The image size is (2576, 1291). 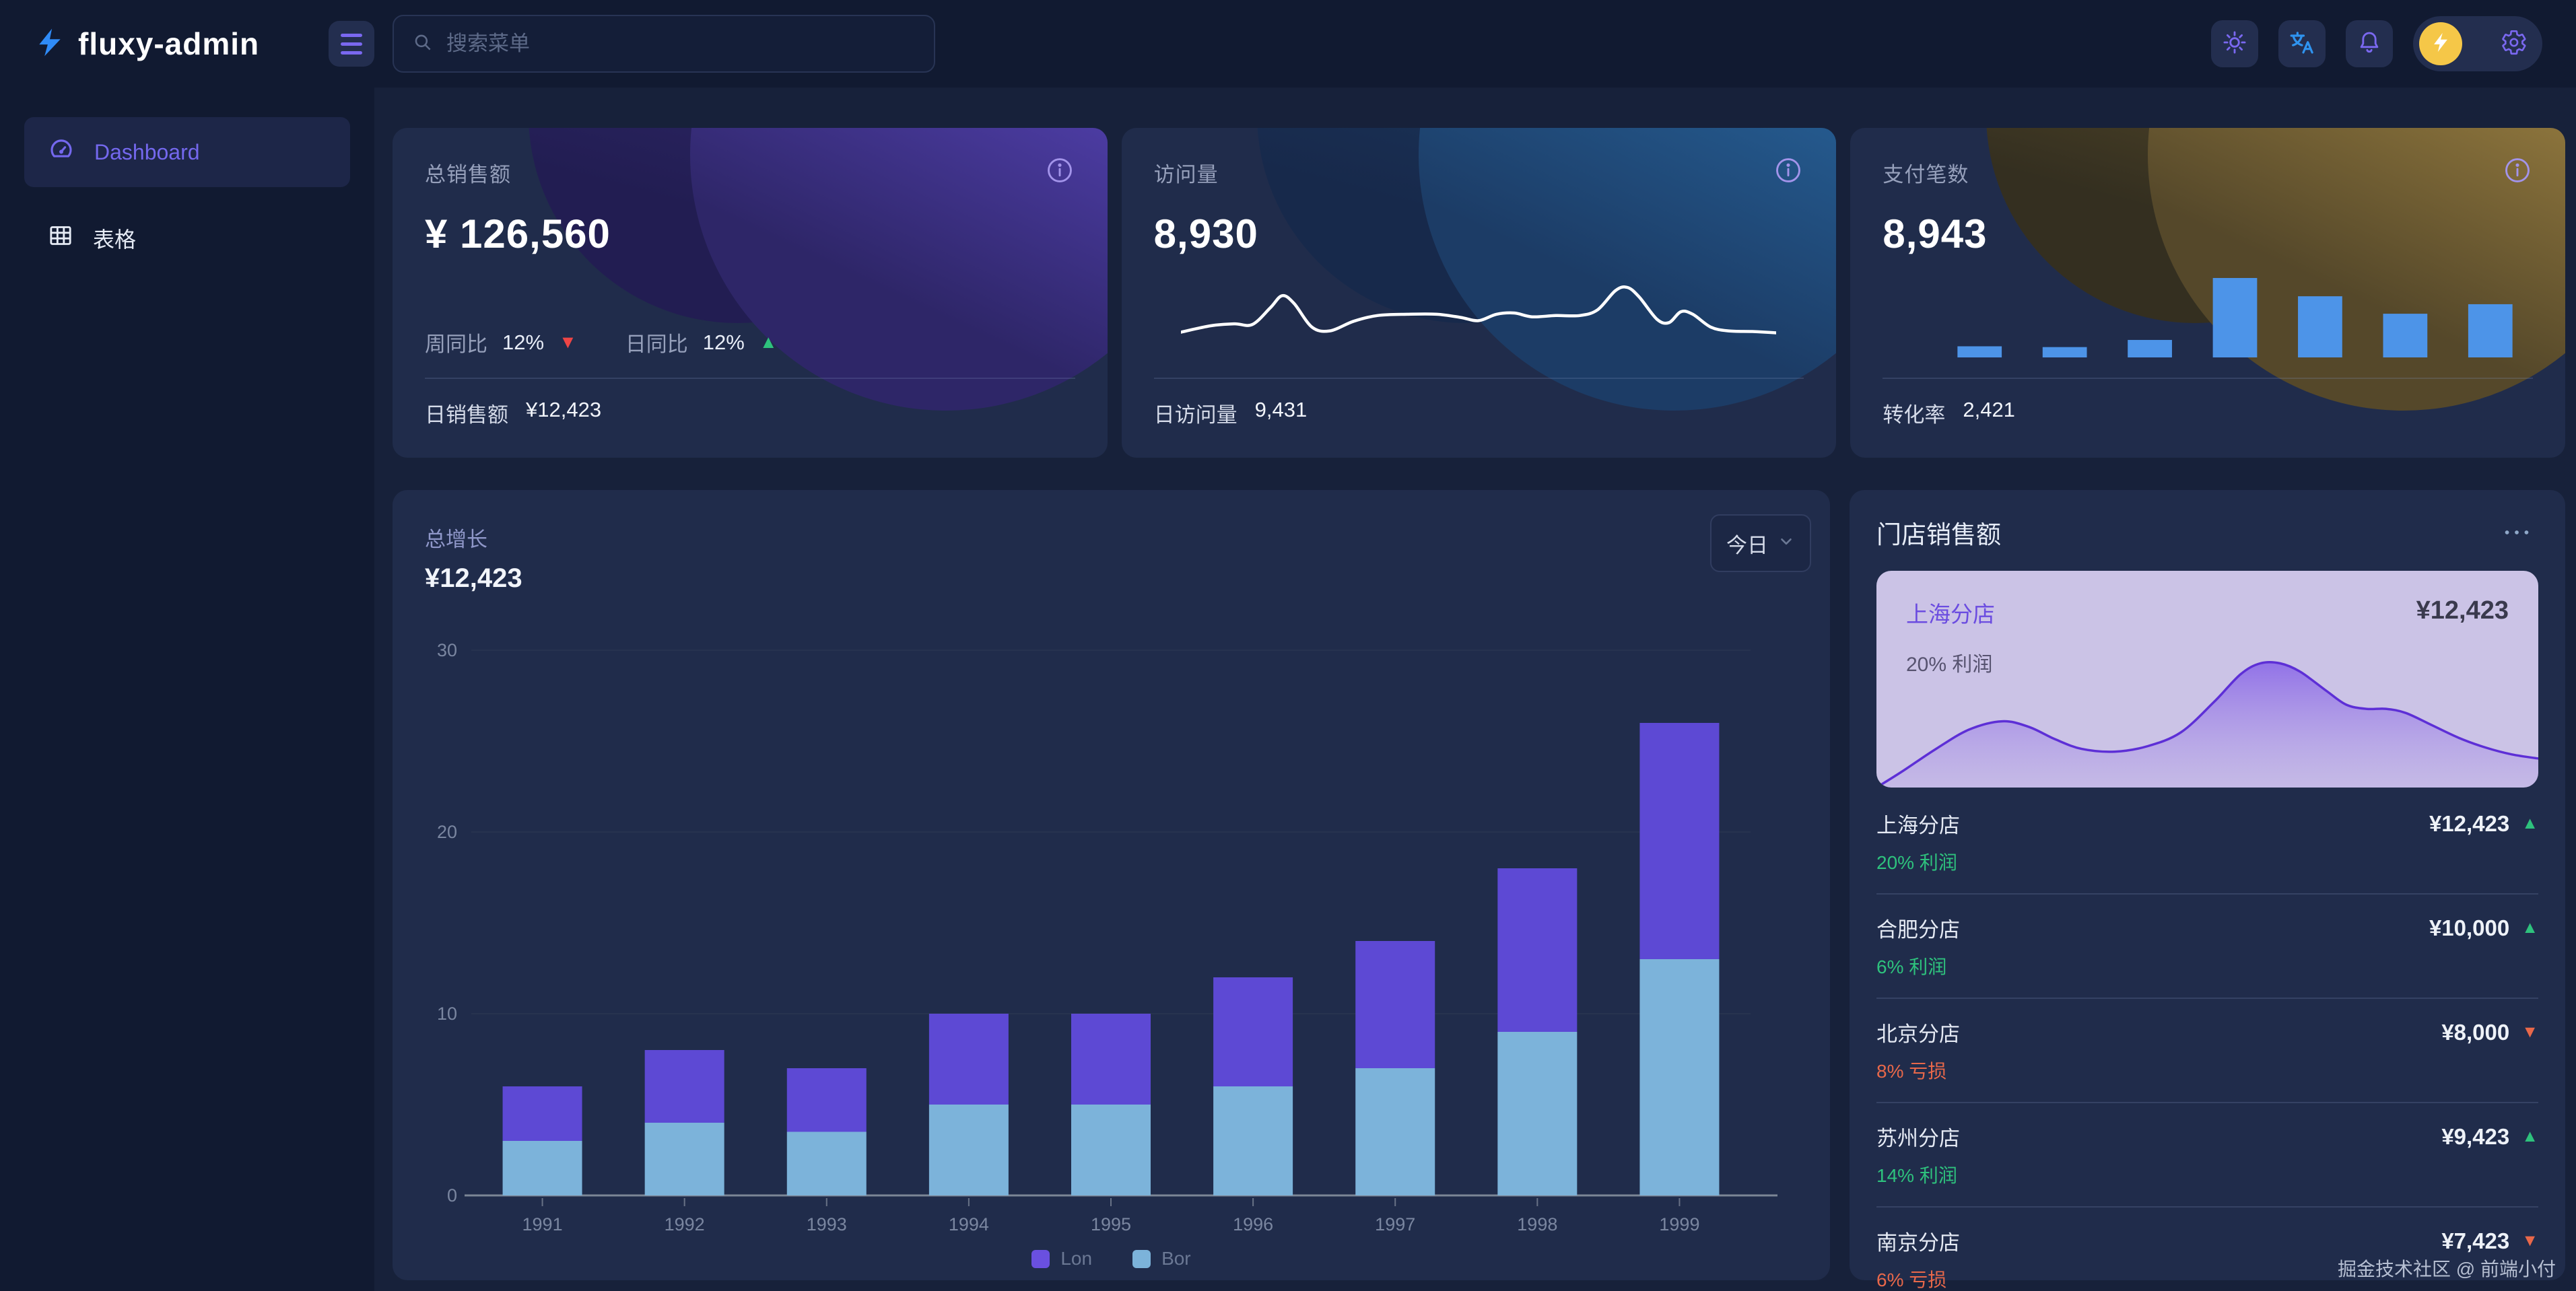 What do you see at coordinates (468, 174) in the screenshot?
I see `stat-card-label: 总销售额` at bounding box center [468, 174].